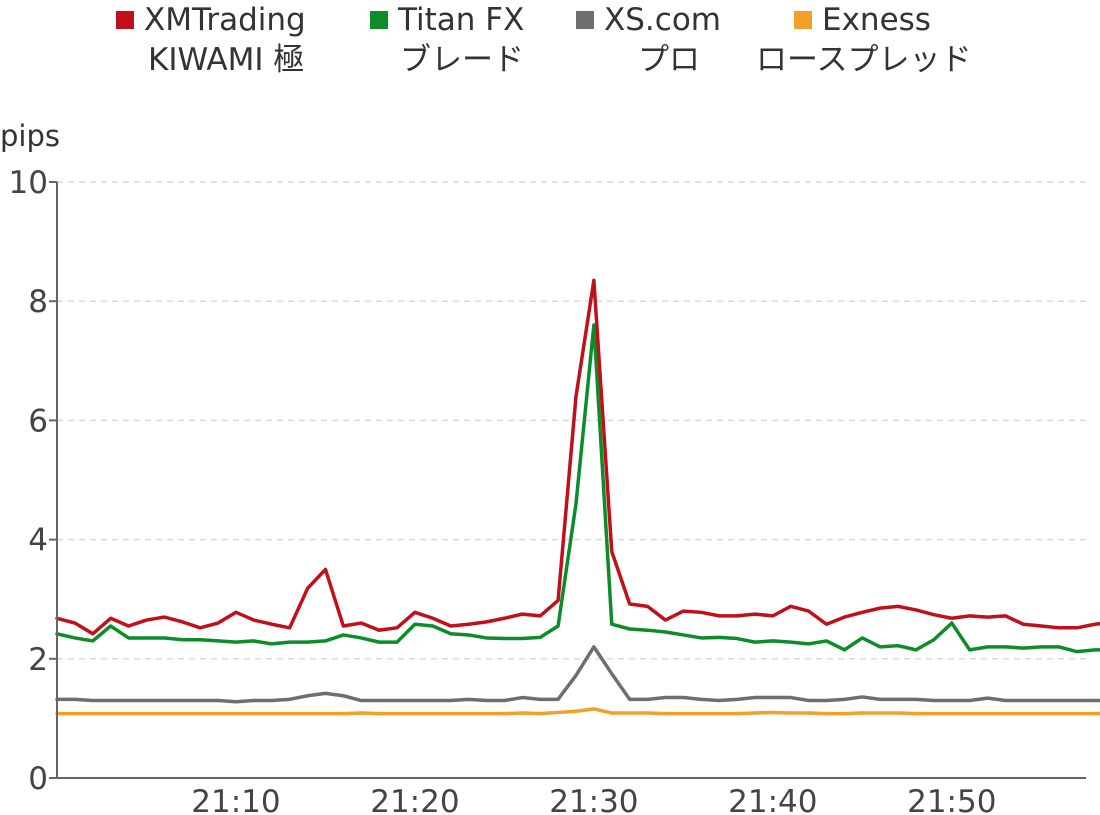  I want to click on x-tick-label-2130: 21:30, so click(593, 799).